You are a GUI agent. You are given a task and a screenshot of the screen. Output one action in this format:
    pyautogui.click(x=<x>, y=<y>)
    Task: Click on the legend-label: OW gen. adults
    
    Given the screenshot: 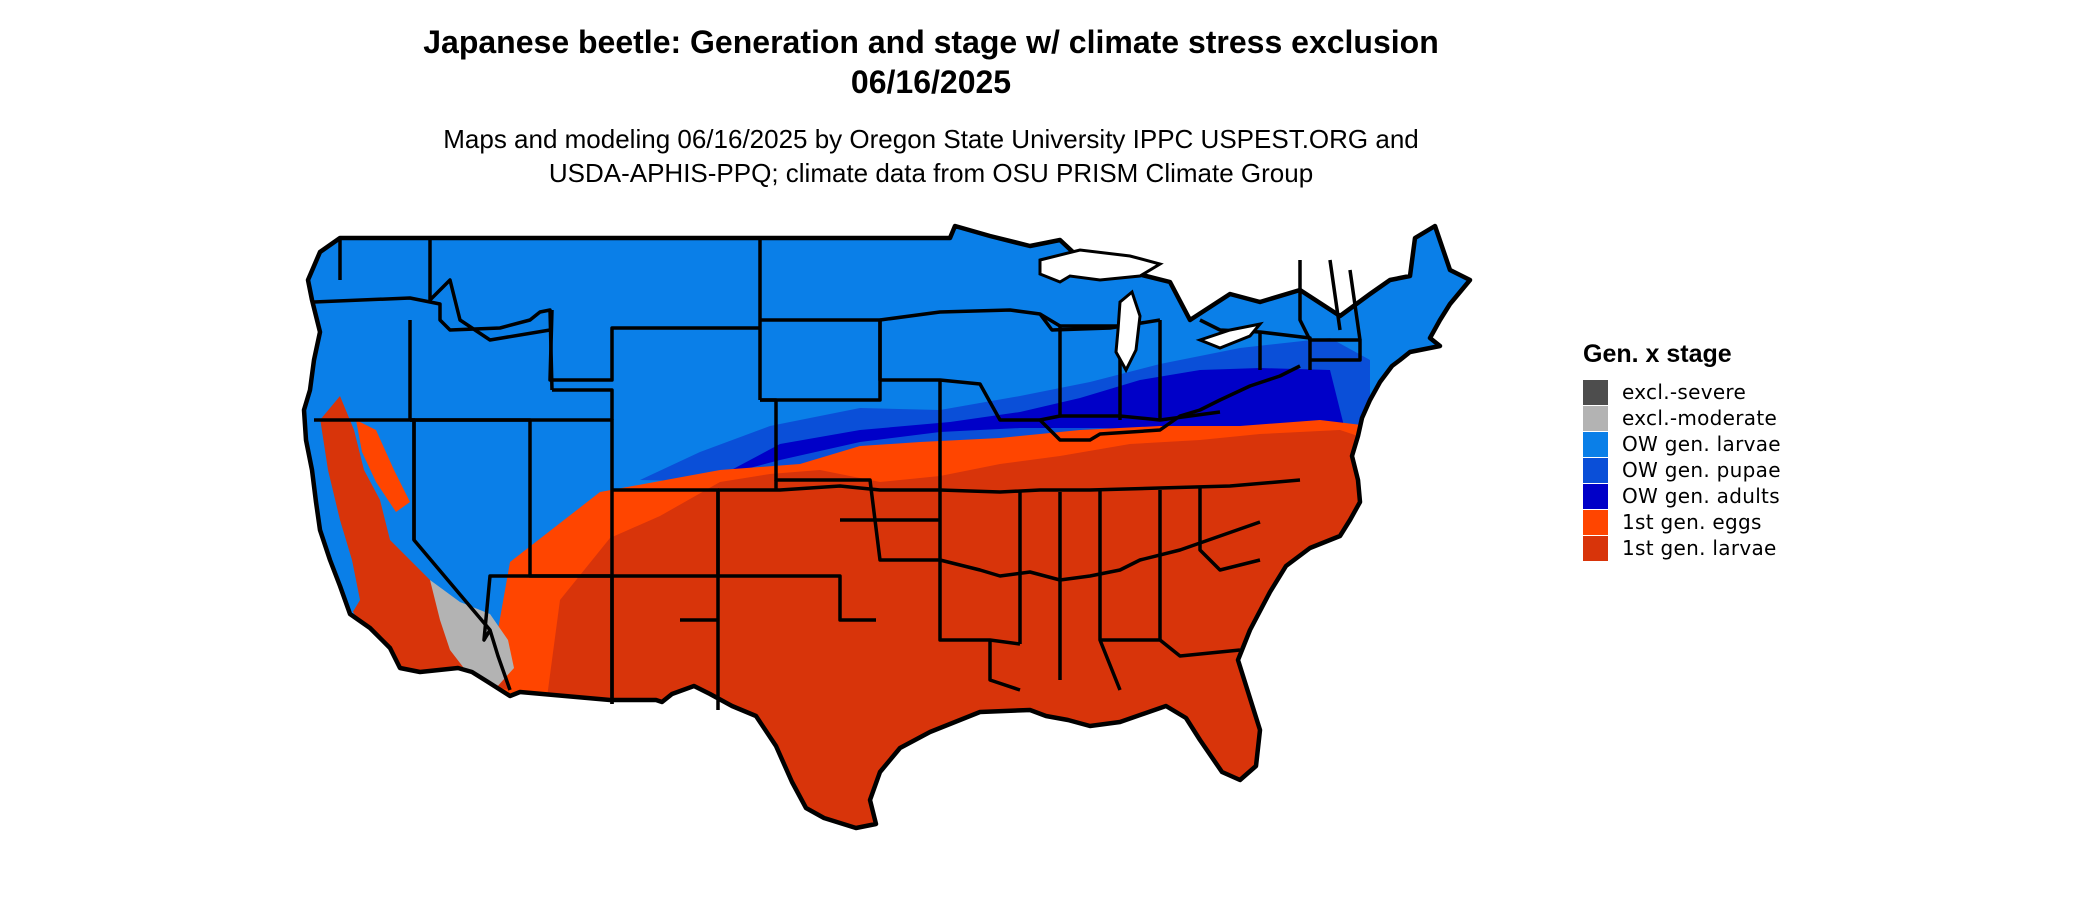 What is the action you would take?
    pyautogui.click(x=1701, y=496)
    